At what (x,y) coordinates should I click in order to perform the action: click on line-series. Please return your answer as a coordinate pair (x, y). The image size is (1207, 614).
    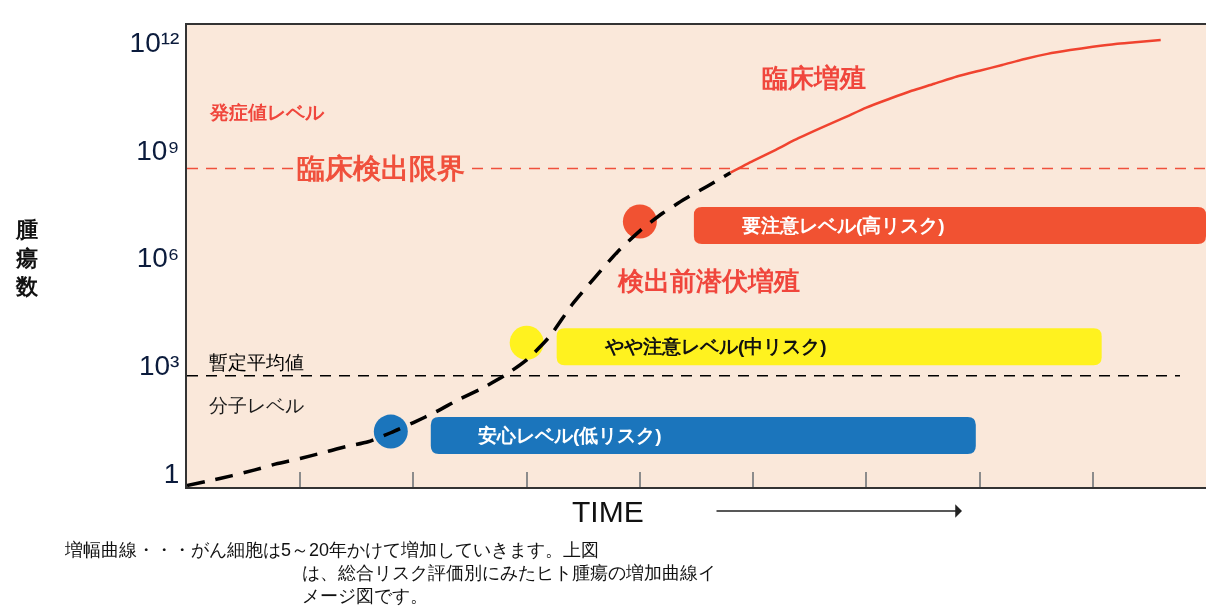
    Looking at the image, I should click on (945, 106).